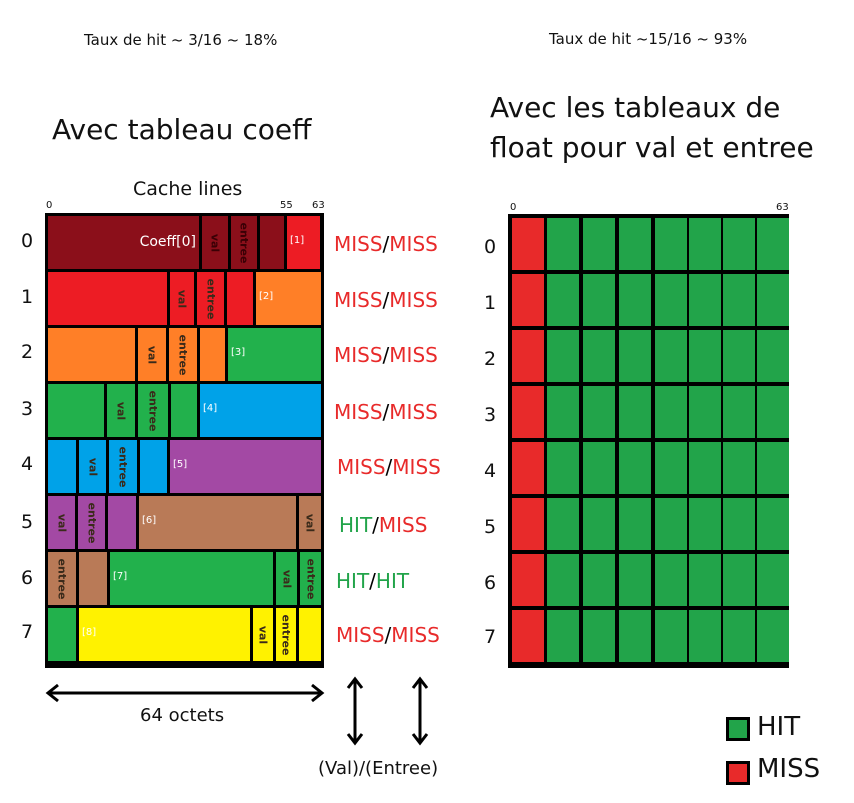 The image size is (854, 803). I want to click on left-tick-0: 0, so click(49, 205).